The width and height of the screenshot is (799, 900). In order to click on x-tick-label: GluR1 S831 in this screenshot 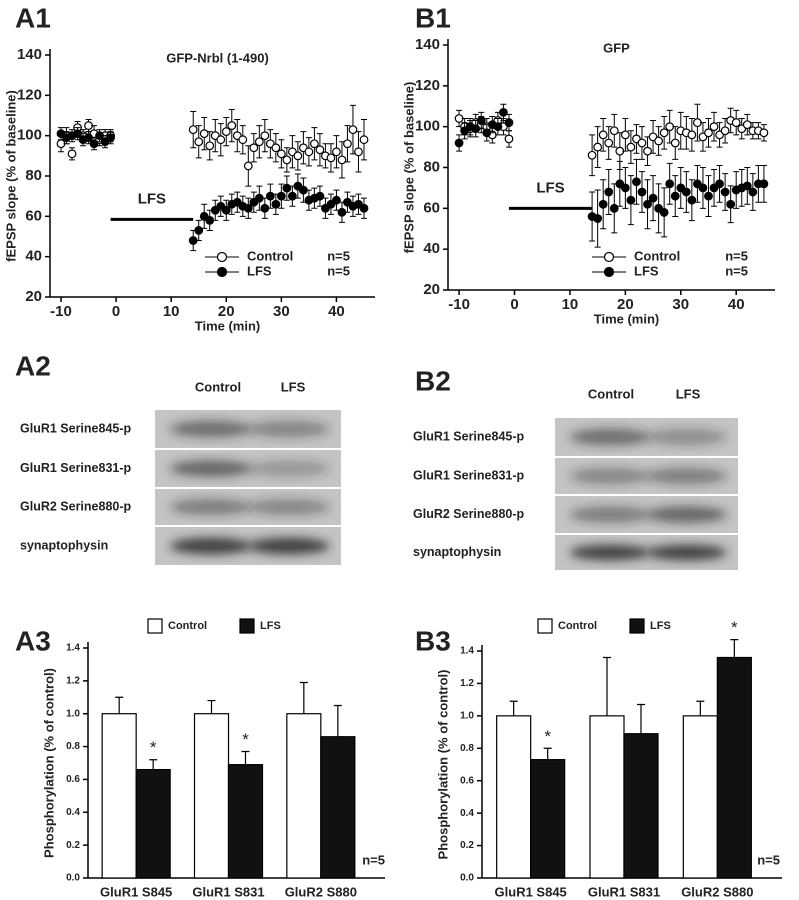, I will do `click(228, 891)`.